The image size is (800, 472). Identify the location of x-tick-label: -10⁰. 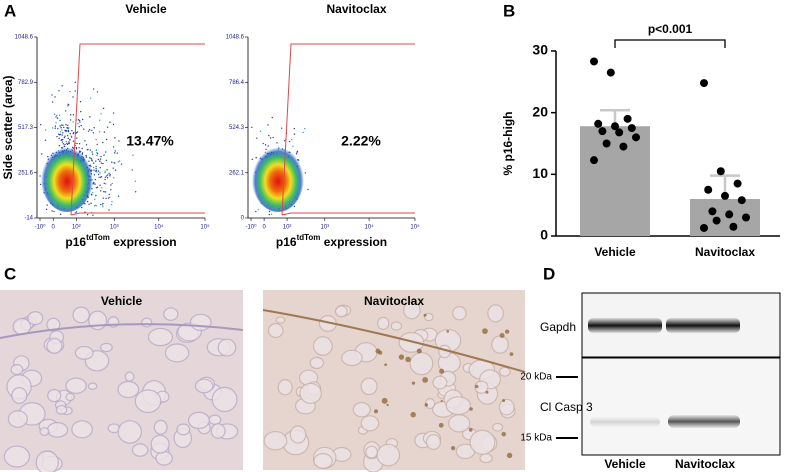
(251, 227).